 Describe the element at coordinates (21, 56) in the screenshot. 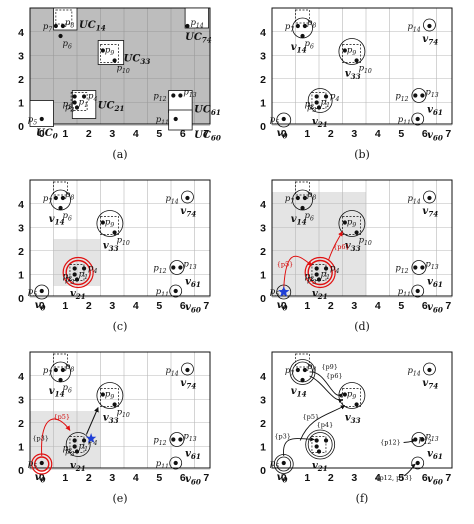

I see `y-tick: 3` at that location.